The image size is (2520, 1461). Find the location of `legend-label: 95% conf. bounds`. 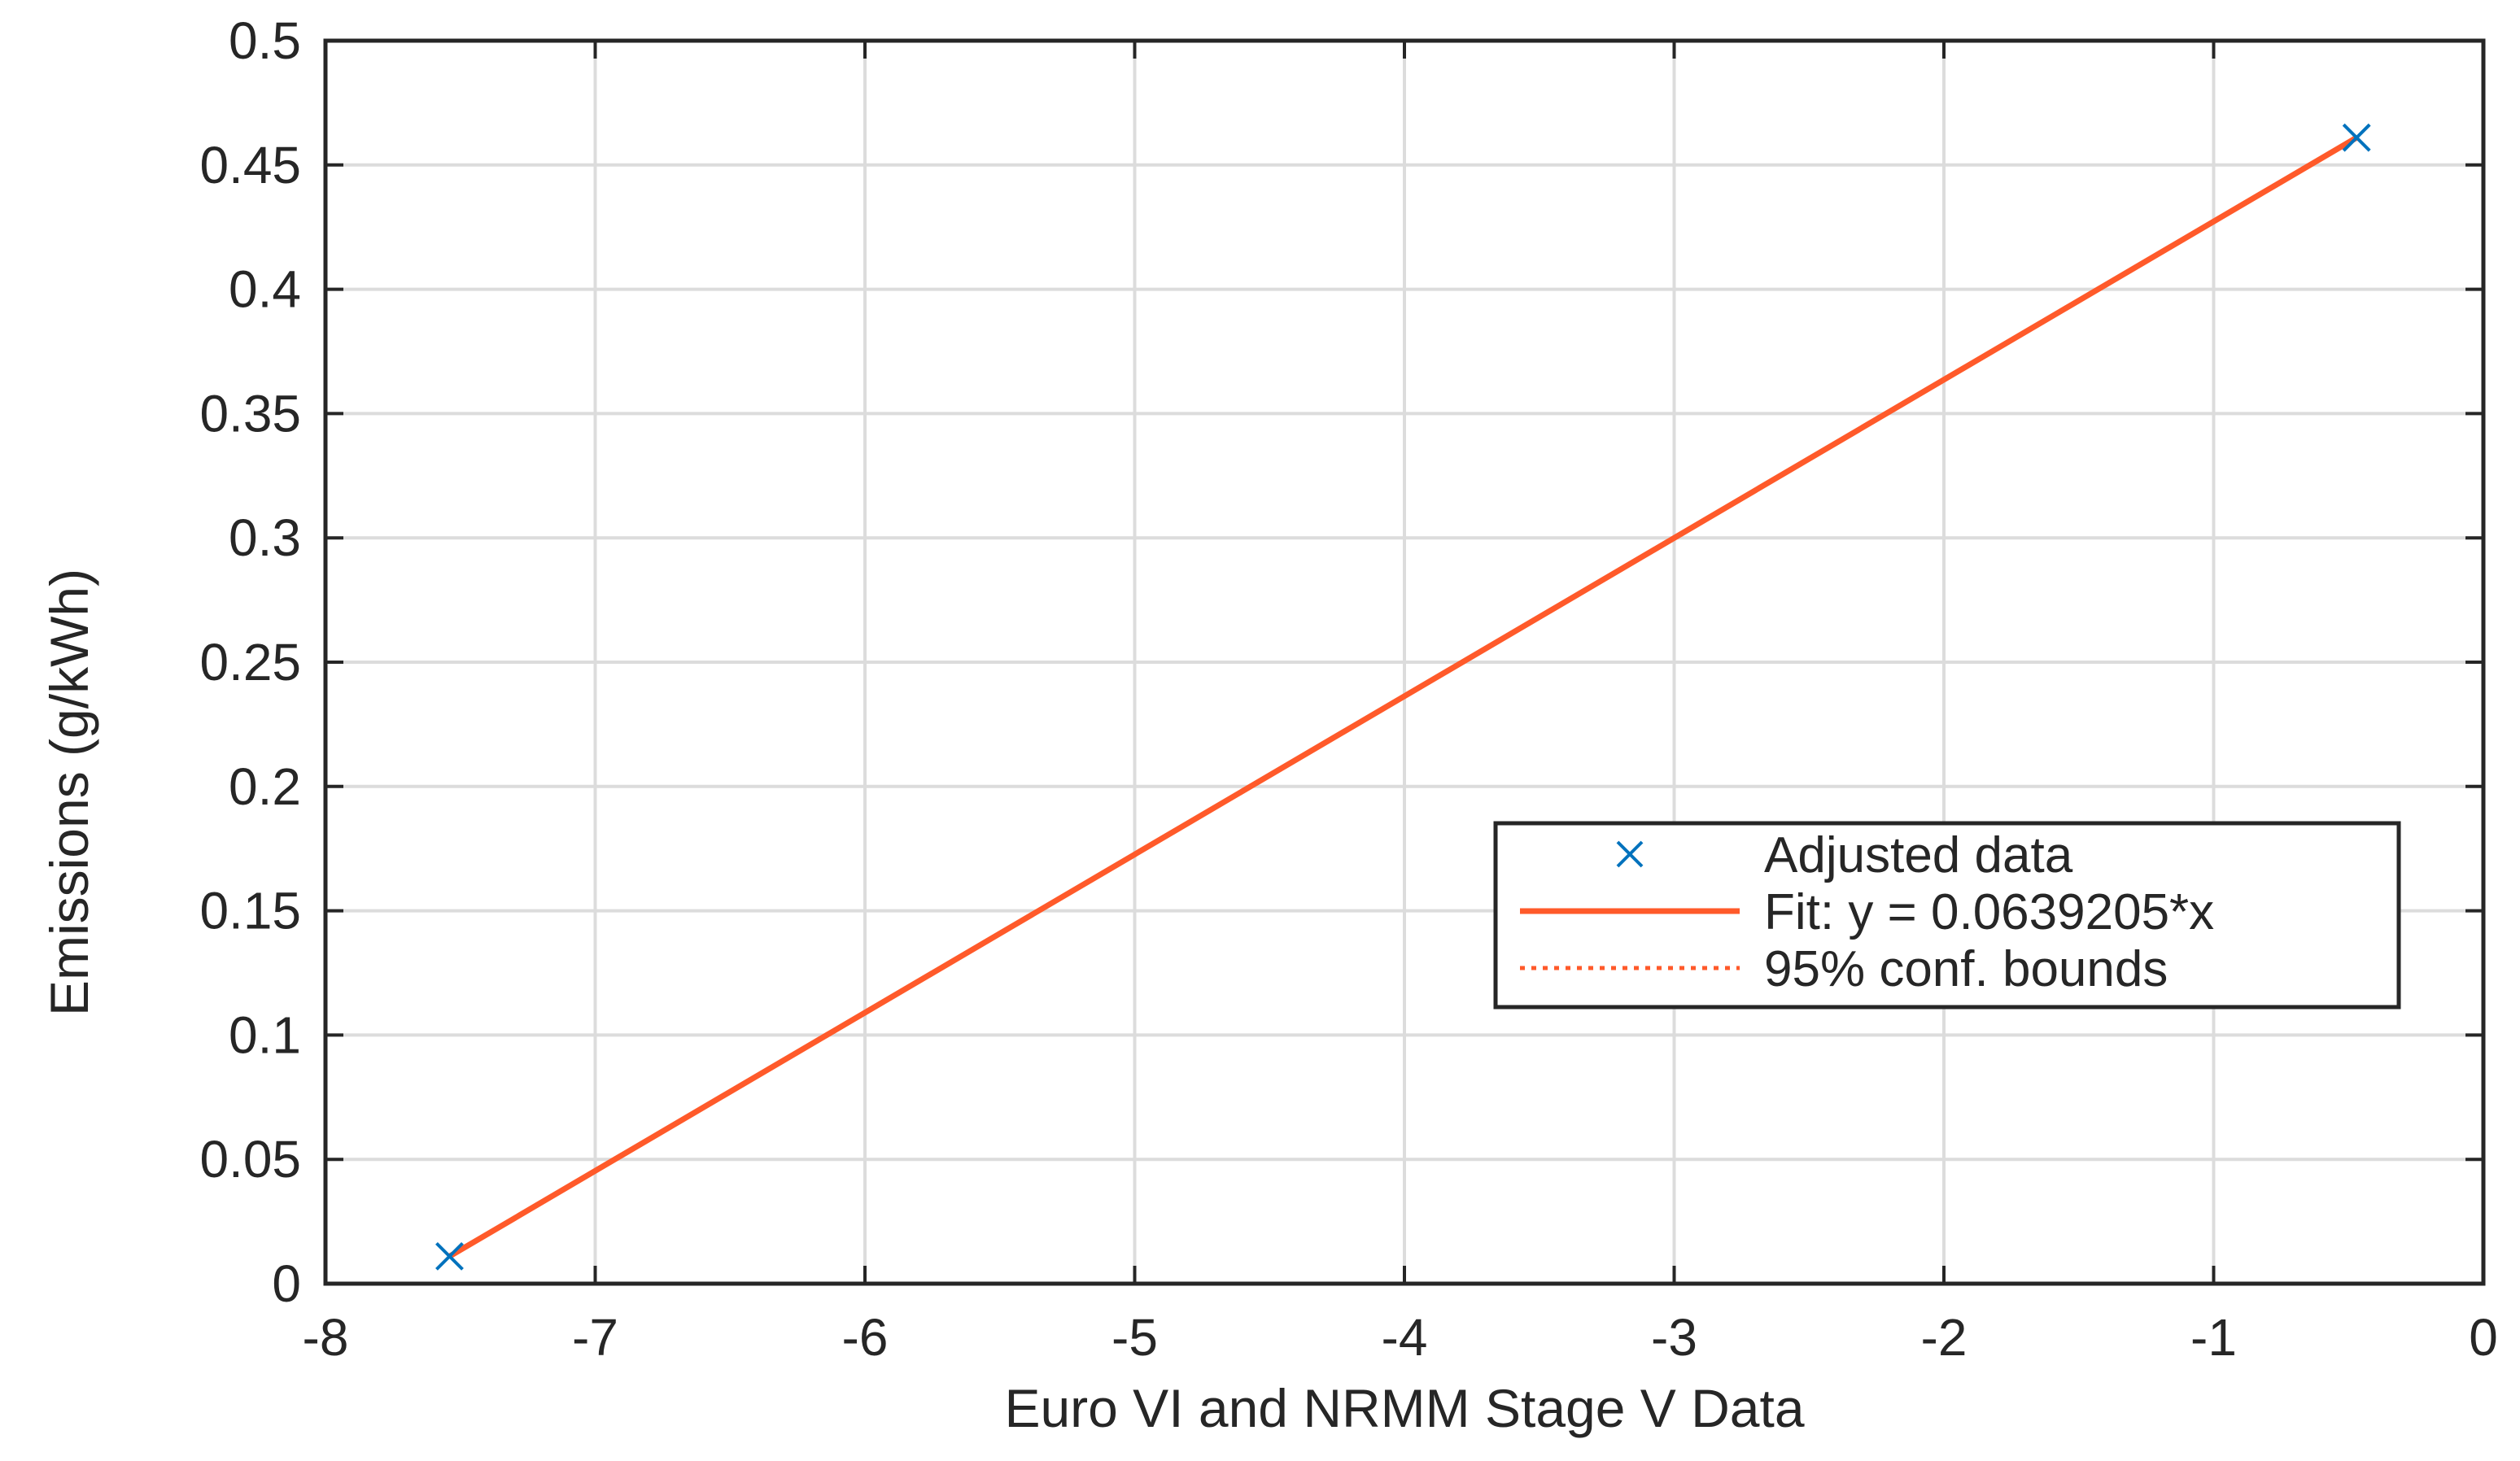

legend-label: 95% conf. bounds is located at coordinates (1966, 969).